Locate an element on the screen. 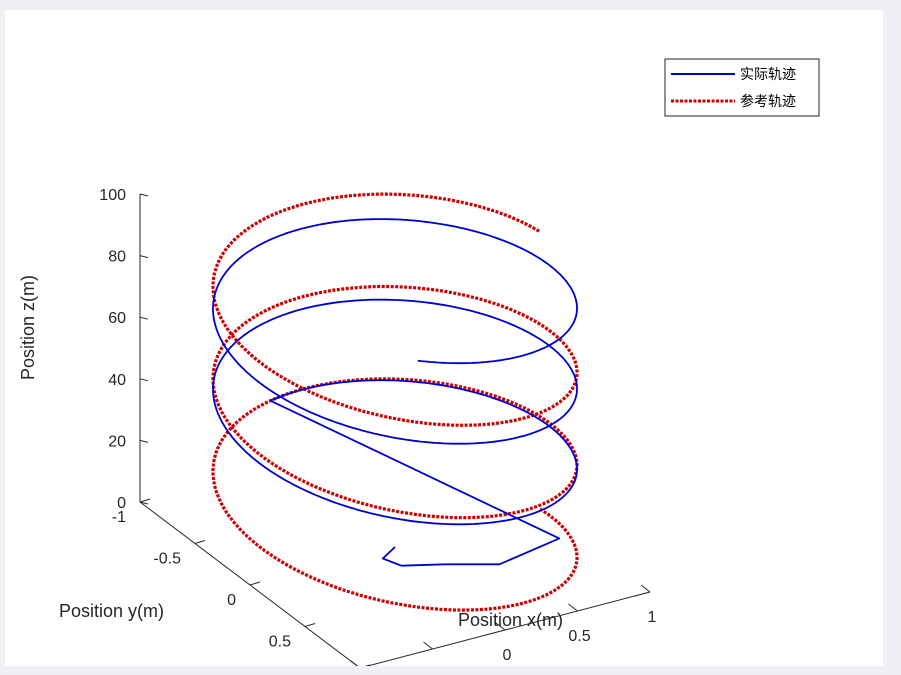  y-tick-label: 0 is located at coordinates (231, 600).